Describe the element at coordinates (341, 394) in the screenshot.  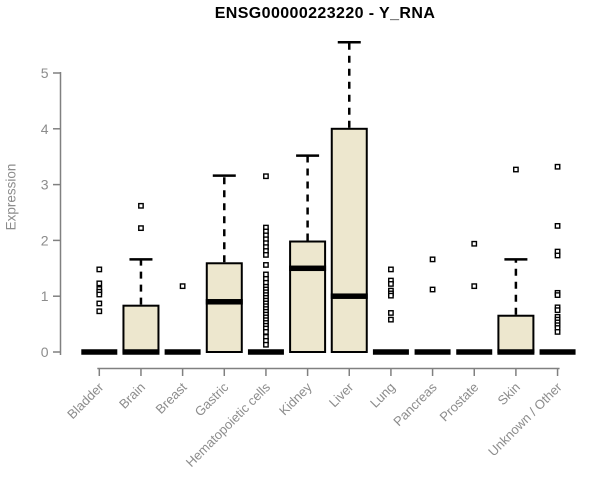
I see `x-tick-label: Liver` at that location.